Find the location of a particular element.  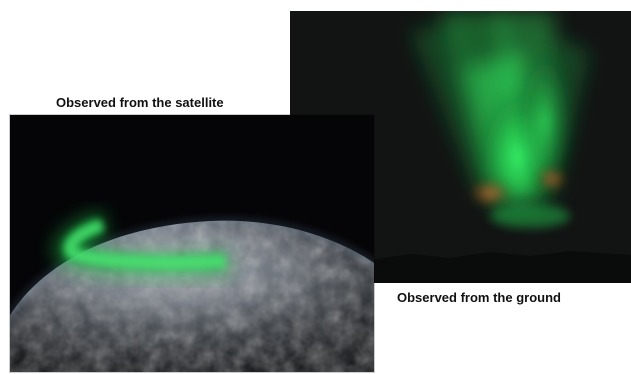

caption-ground-view: Observed from the ground is located at coordinates (479, 297).